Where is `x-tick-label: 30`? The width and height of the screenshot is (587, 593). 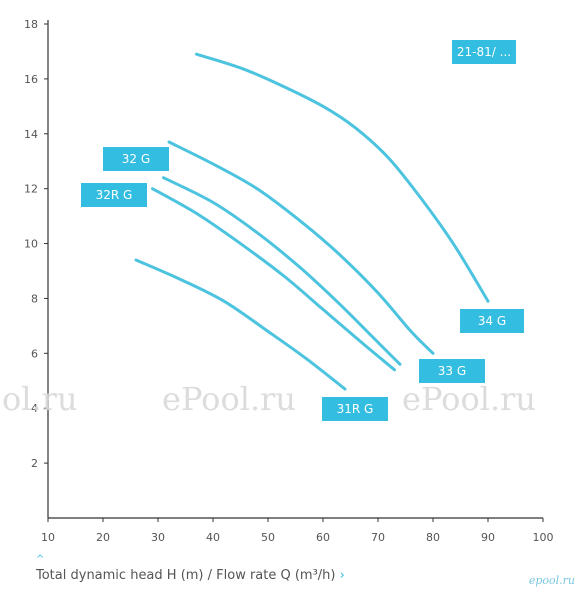 x-tick-label: 30 is located at coordinates (158, 537).